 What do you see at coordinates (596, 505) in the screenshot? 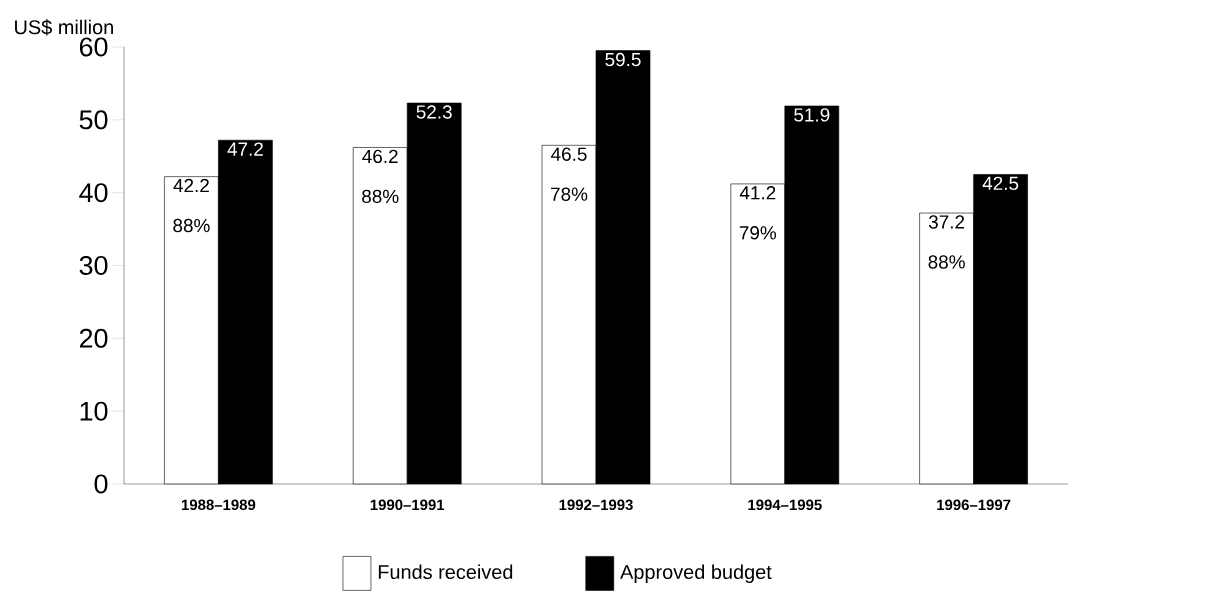
I see `x-tick-label: 1992–1993` at bounding box center [596, 505].